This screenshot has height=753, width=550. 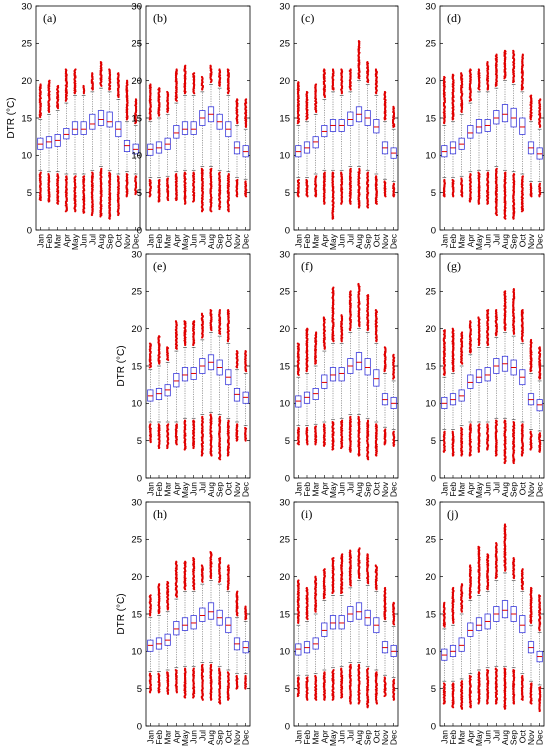 I want to click on x-tick-label: Sep, so click(x=110, y=241).